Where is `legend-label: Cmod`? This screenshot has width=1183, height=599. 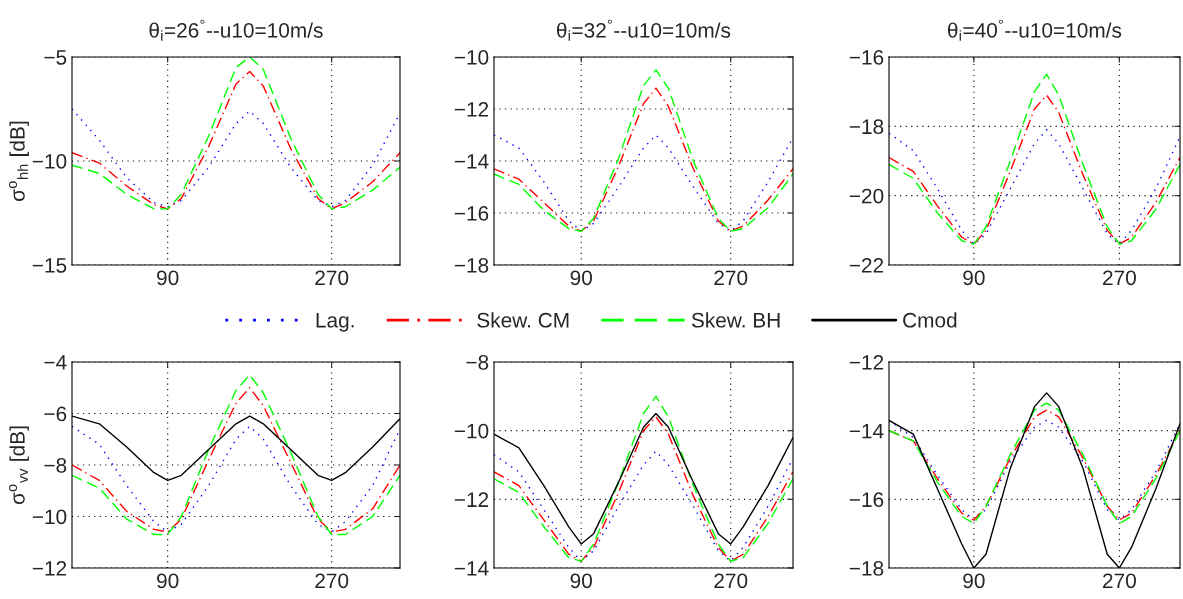 legend-label: Cmod is located at coordinates (930, 320).